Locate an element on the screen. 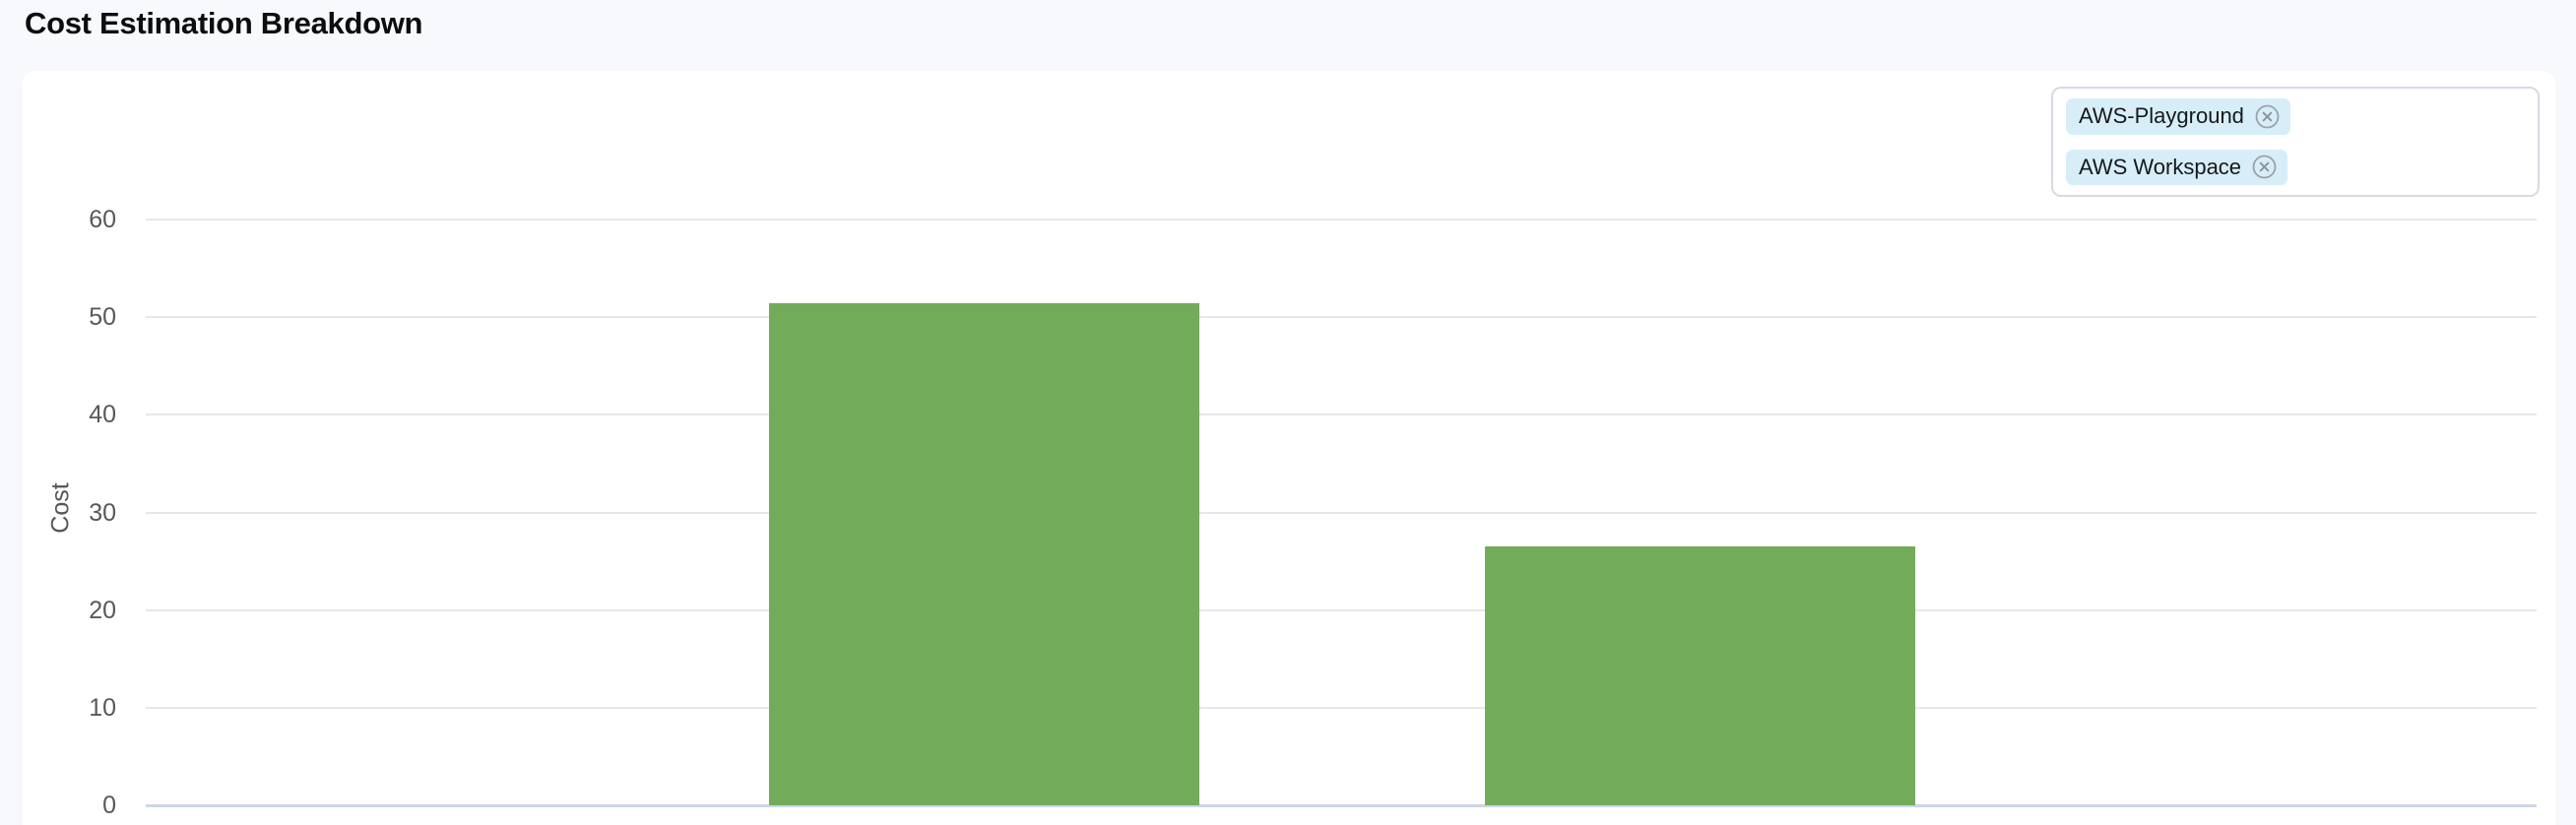 The width and height of the screenshot is (2576, 825). bar-AWS-Playground is located at coordinates (983, 554).